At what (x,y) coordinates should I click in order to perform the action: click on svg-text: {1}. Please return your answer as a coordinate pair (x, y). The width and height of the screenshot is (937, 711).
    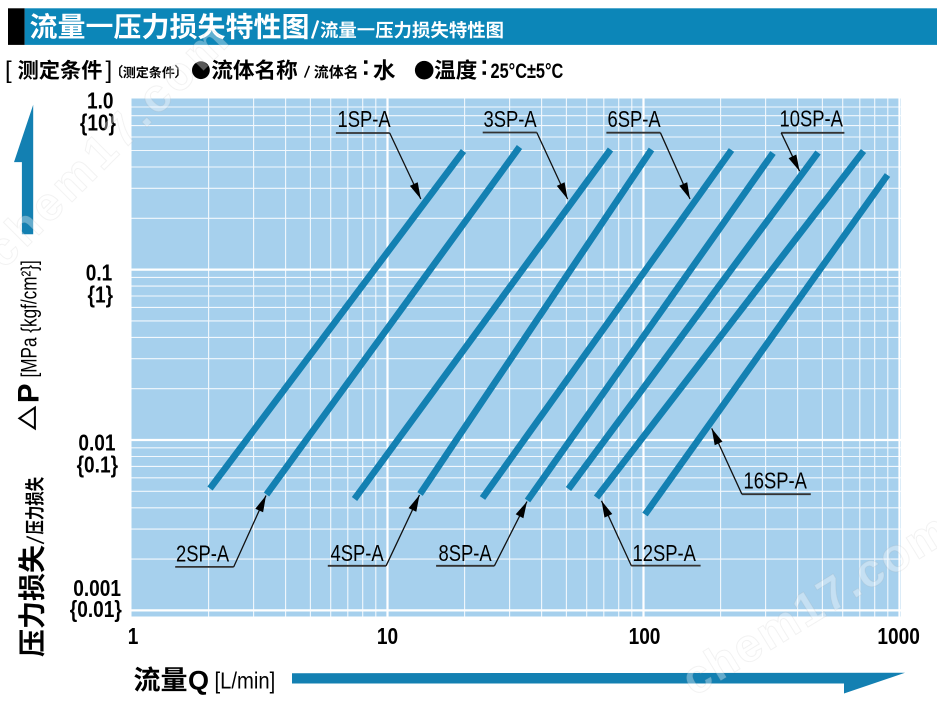
    Looking at the image, I should click on (100, 295).